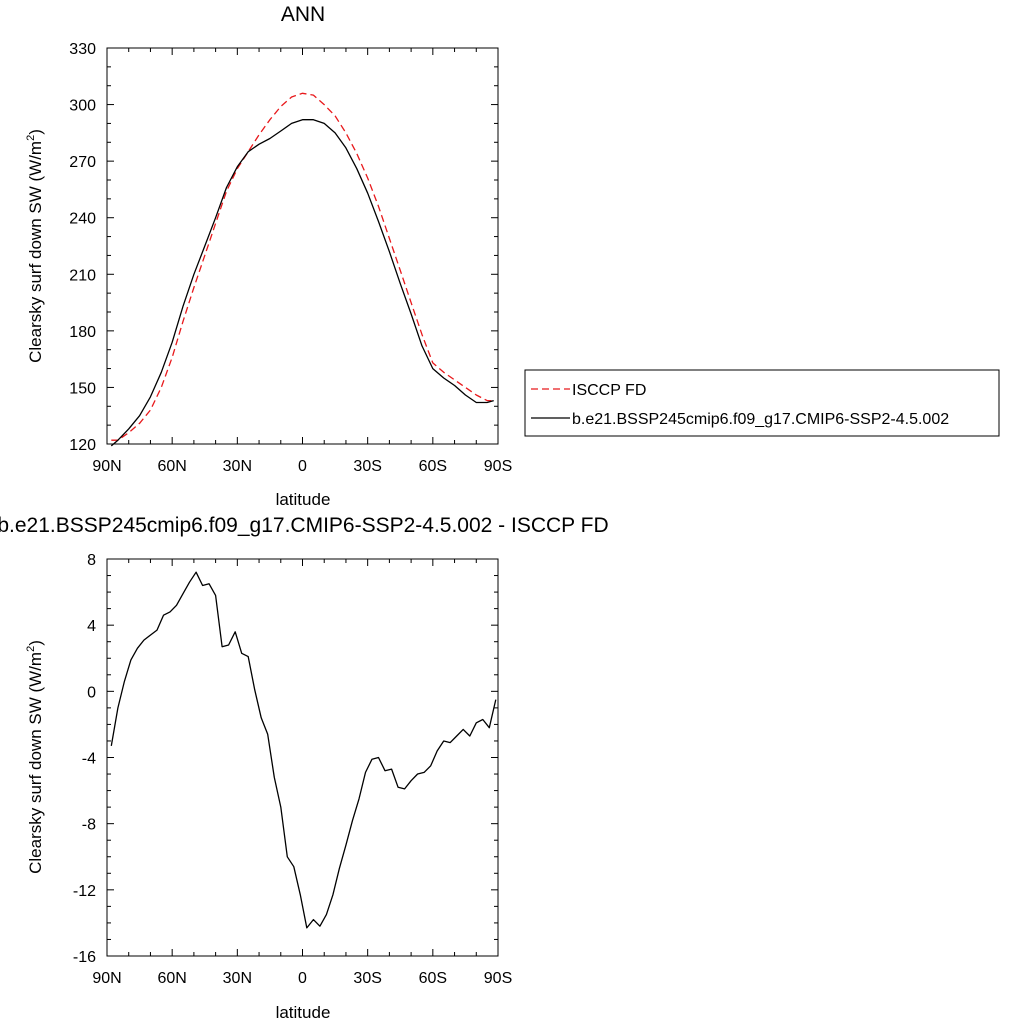 The width and height of the screenshot is (1024, 1024). I want to click on bottom-ytick-label: 4, so click(91, 626).